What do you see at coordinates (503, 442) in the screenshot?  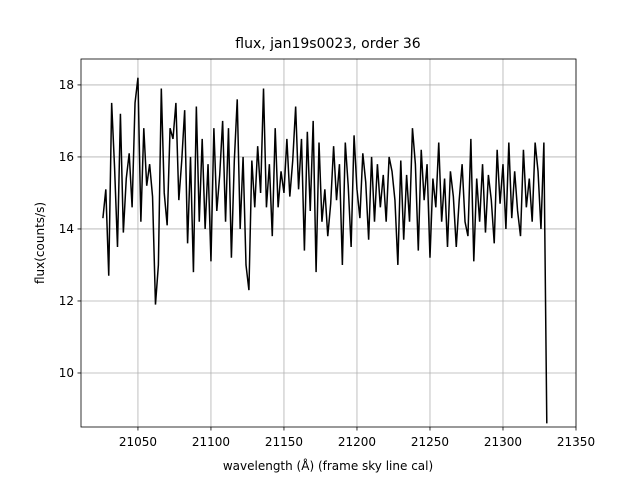 I see `x-tick-label: 21300` at bounding box center [503, 442].